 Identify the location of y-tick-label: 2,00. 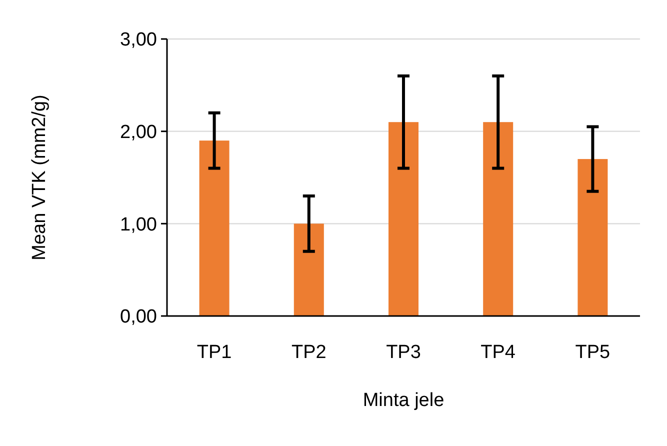
(138, 132).